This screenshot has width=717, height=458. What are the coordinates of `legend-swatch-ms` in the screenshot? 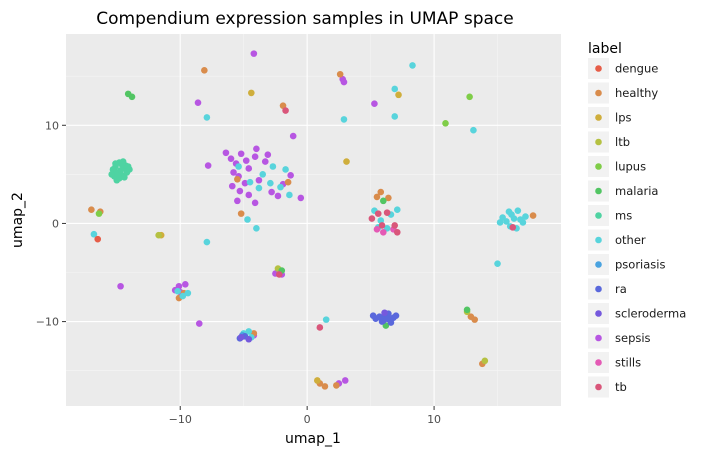 It's located at (598, 215).